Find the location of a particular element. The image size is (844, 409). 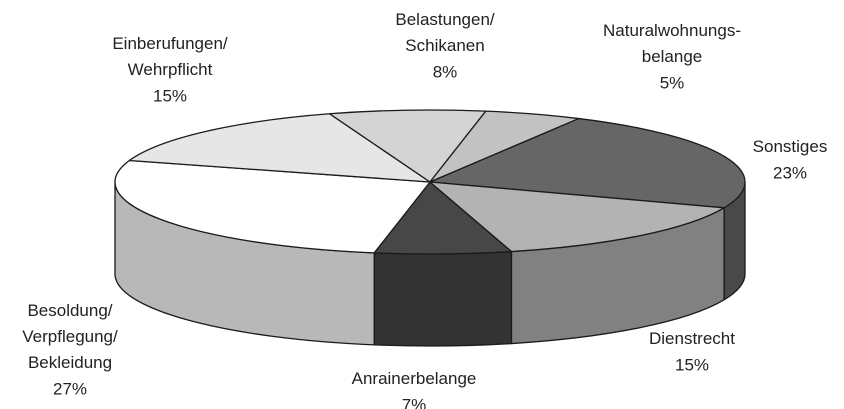

label-line: Bekleidung is located at coordinates (70, 362).